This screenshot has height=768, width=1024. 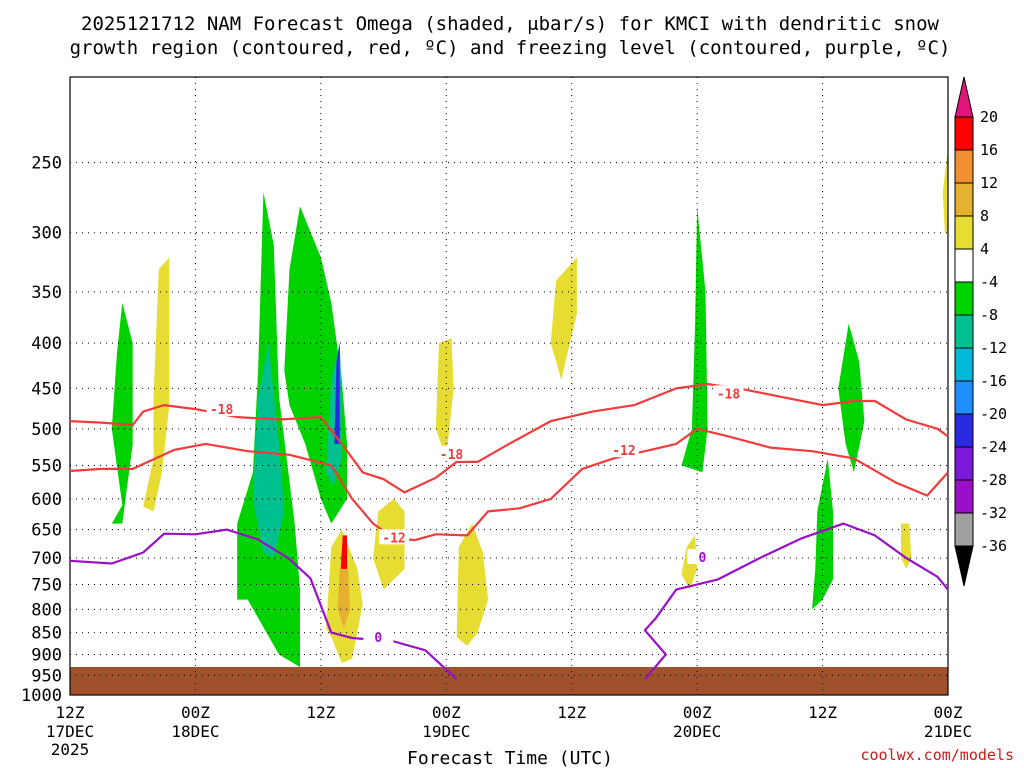 What do you see at coordinates (984, 249) in the screenshot?
I see `colorbar-label: 4` at bounding box center [984, 249].